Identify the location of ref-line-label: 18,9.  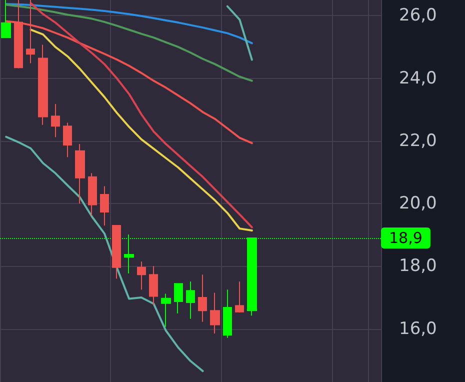
(405, 237).